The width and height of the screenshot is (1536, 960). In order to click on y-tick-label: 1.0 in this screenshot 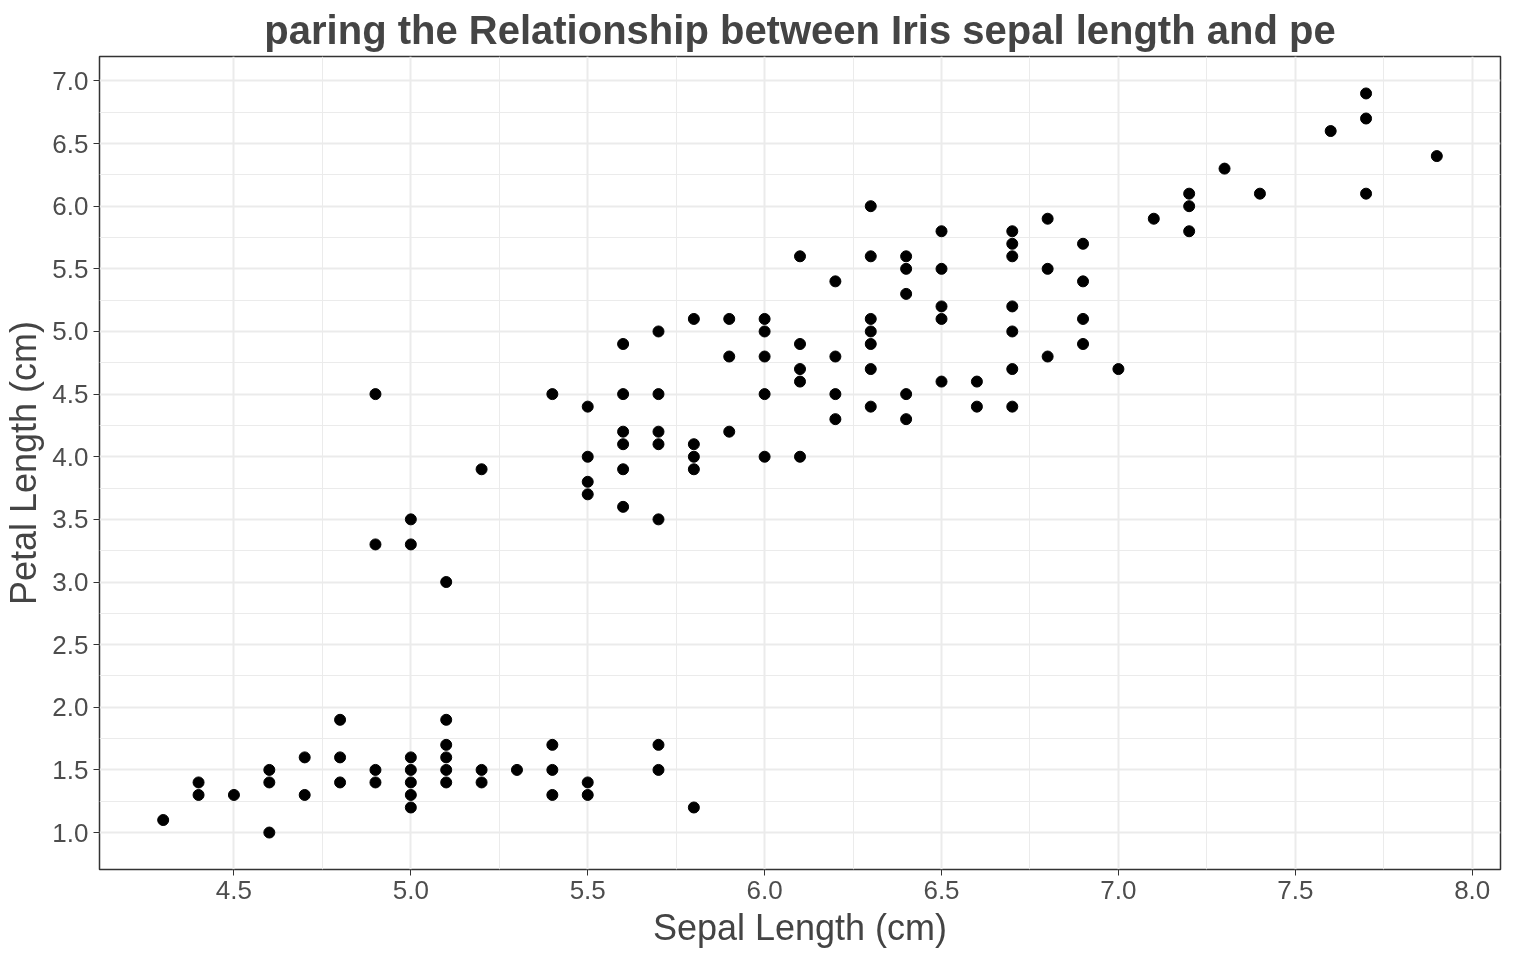, I will do `click(70, 832)`.